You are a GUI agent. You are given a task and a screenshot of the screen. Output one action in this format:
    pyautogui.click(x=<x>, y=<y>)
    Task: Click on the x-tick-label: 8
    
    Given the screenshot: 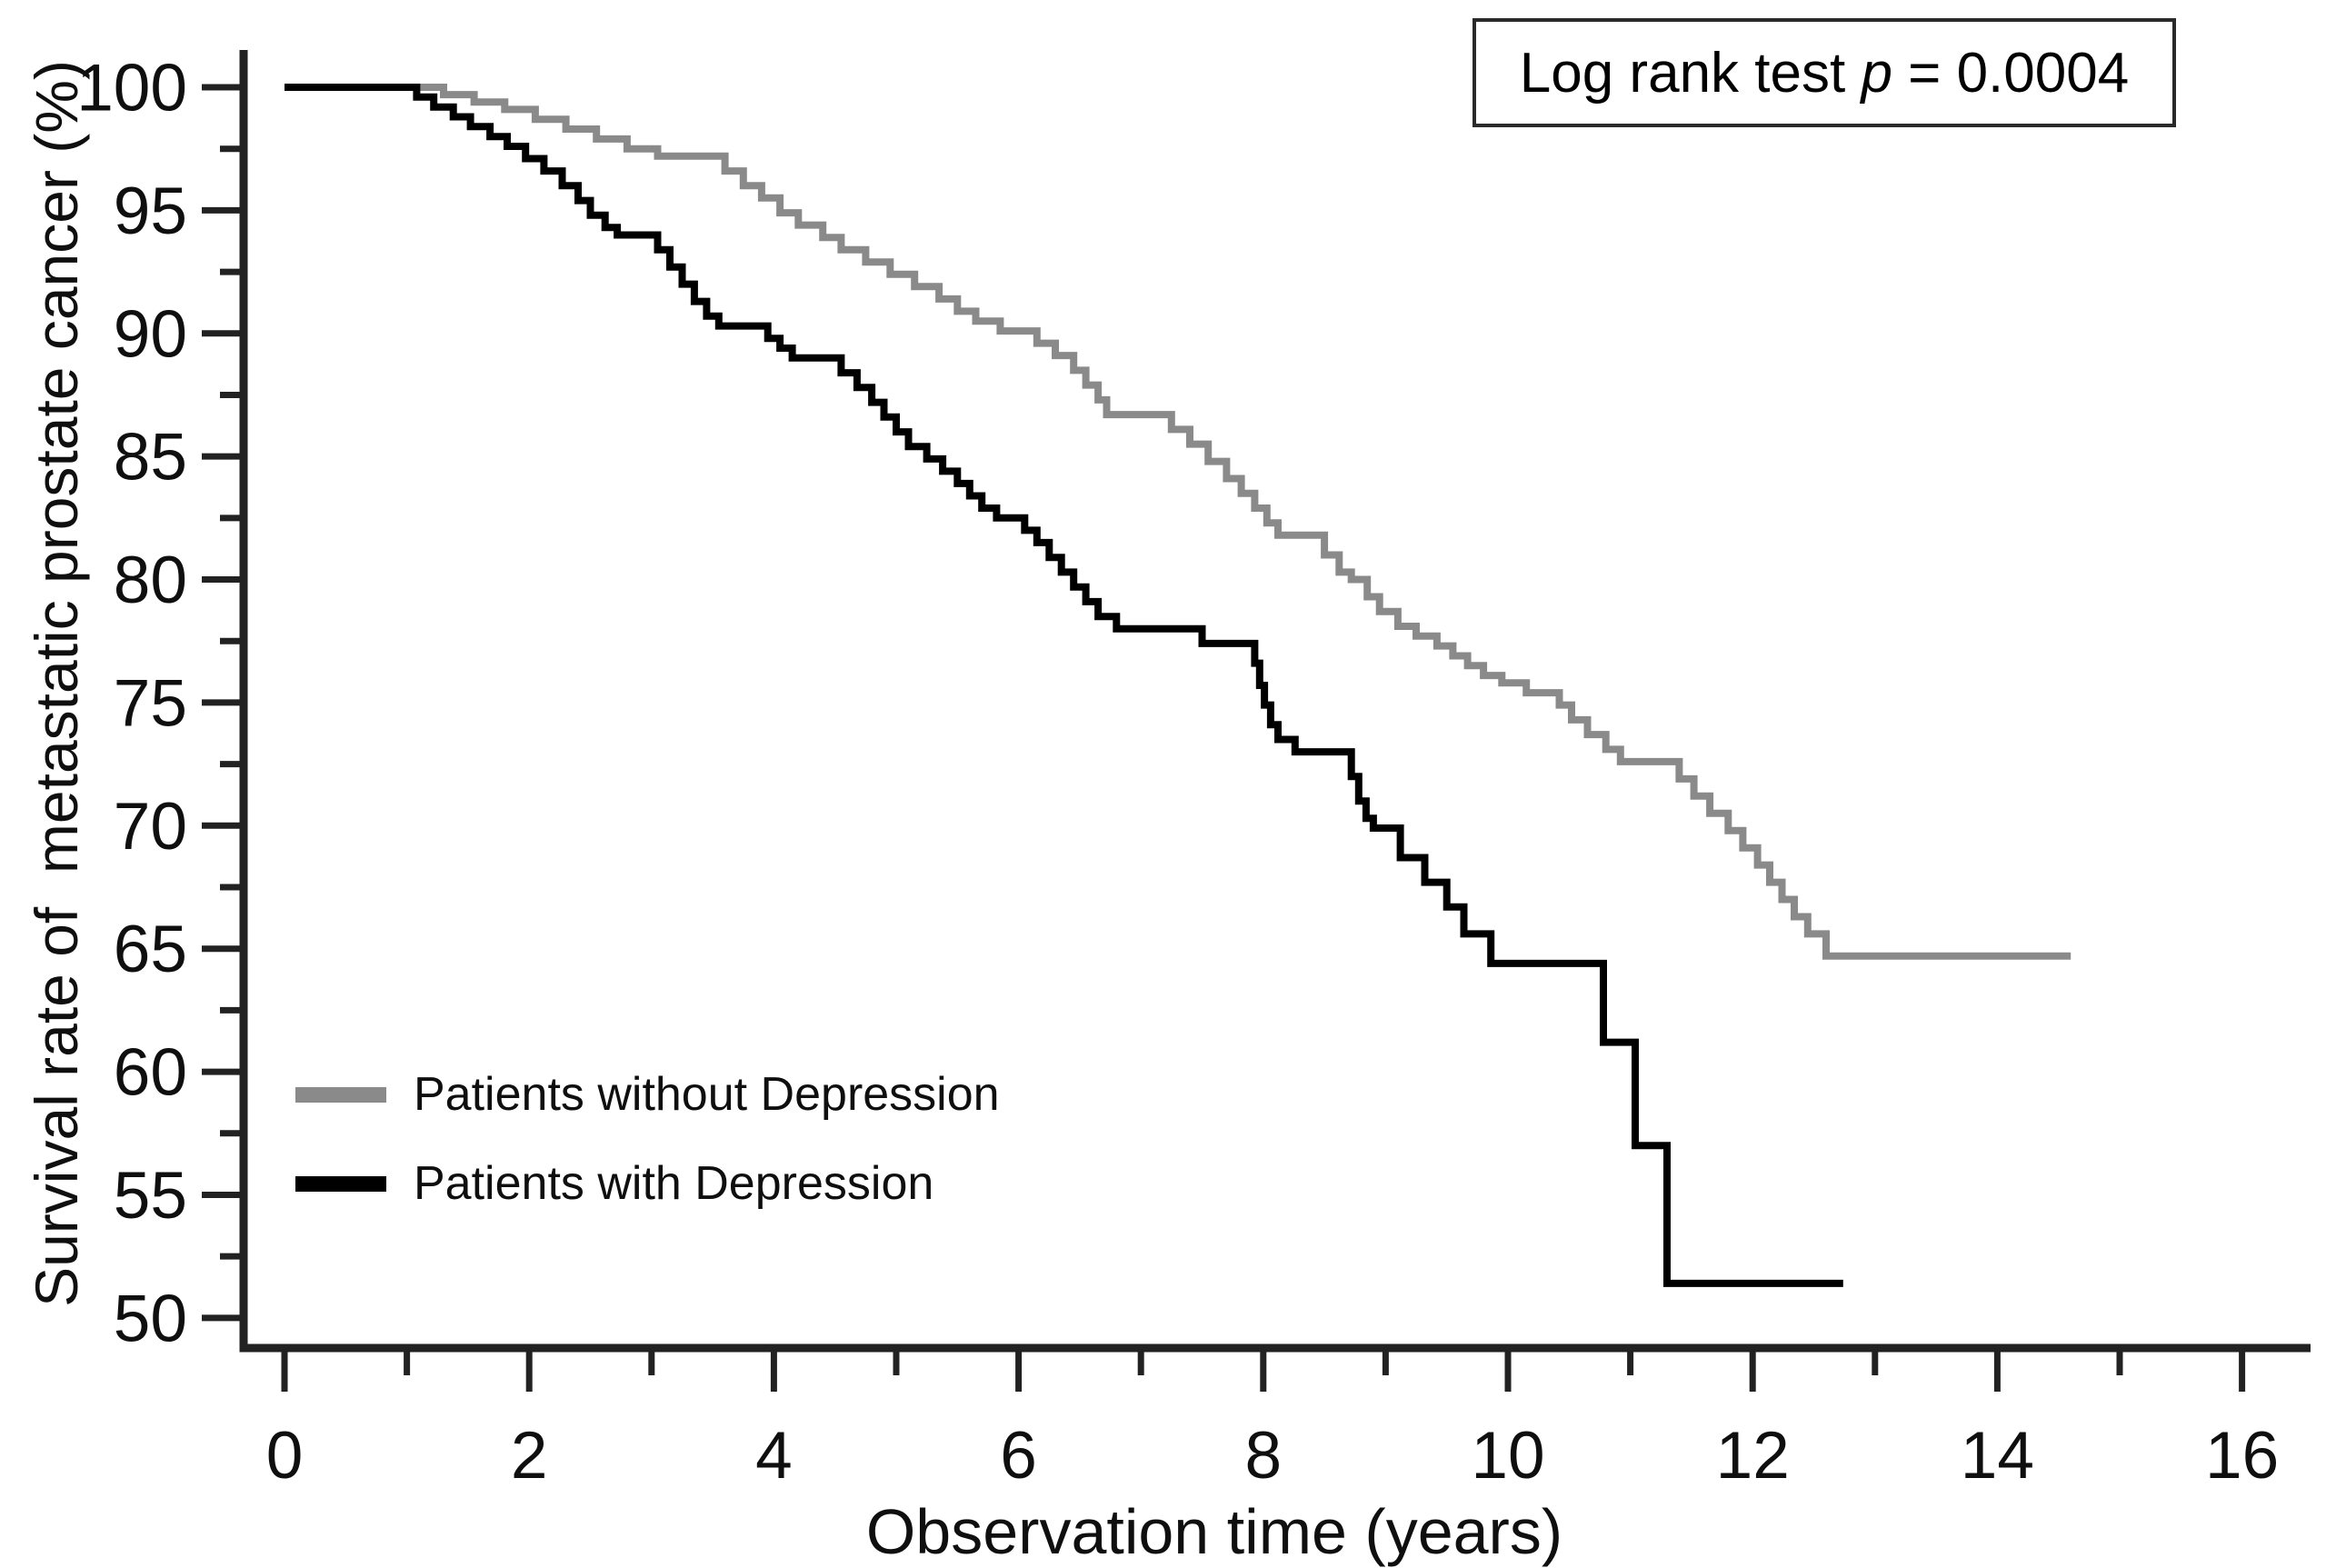 What is the action you would take?
    pyautogui.click(x=1263, y=1456)
    